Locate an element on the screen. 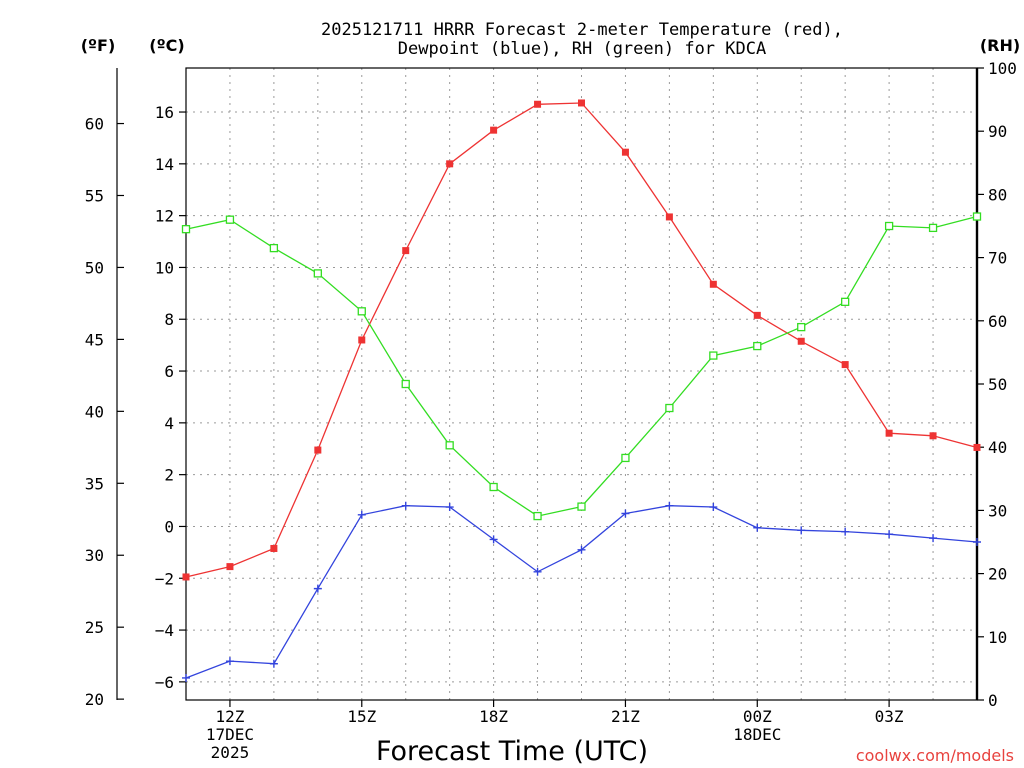 The image size is (1024, 768). celsius-tick-label: −4 is located at coordinates (164, 630).